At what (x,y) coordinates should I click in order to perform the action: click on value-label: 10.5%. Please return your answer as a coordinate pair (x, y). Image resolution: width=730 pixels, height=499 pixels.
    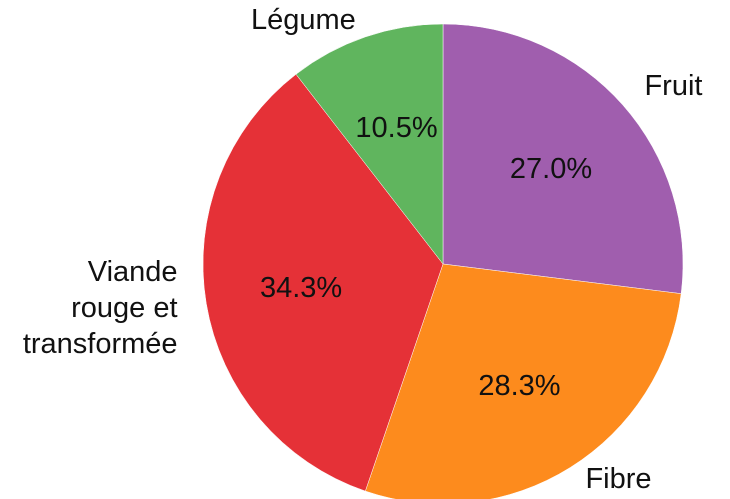
    Looking at the image, I should click on (396, 127).